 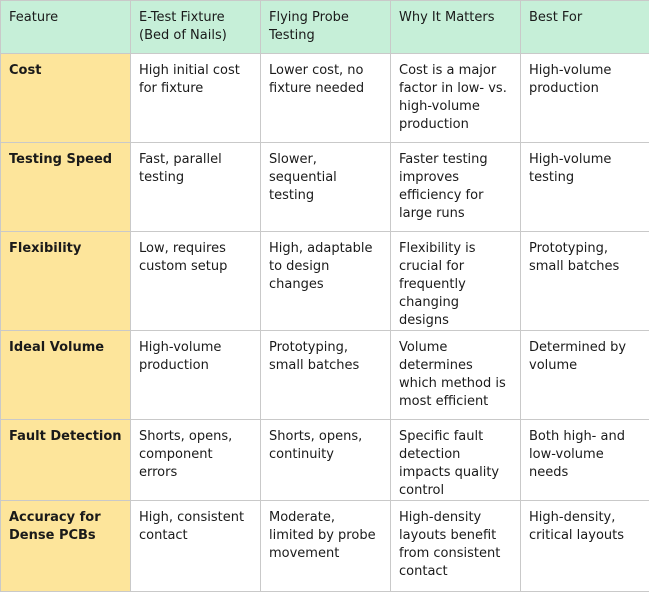 I want to click on feature-cell: Ideal Volume, so click(x=66, y=375).